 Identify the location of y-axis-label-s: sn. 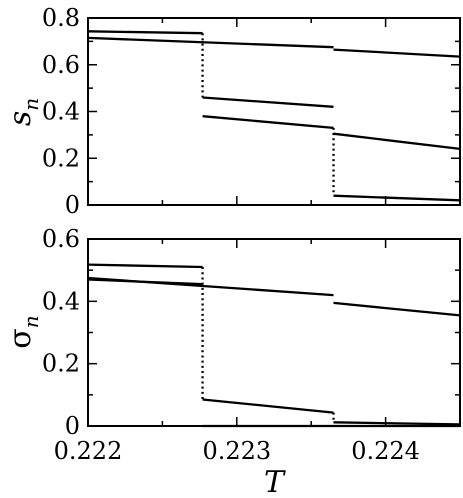
(23, 112).